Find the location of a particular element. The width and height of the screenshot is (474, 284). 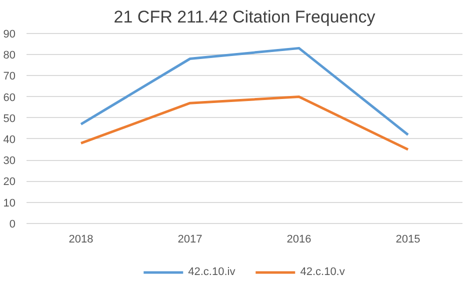

y-tick-label: 50 is located at coordinates (9, 118).